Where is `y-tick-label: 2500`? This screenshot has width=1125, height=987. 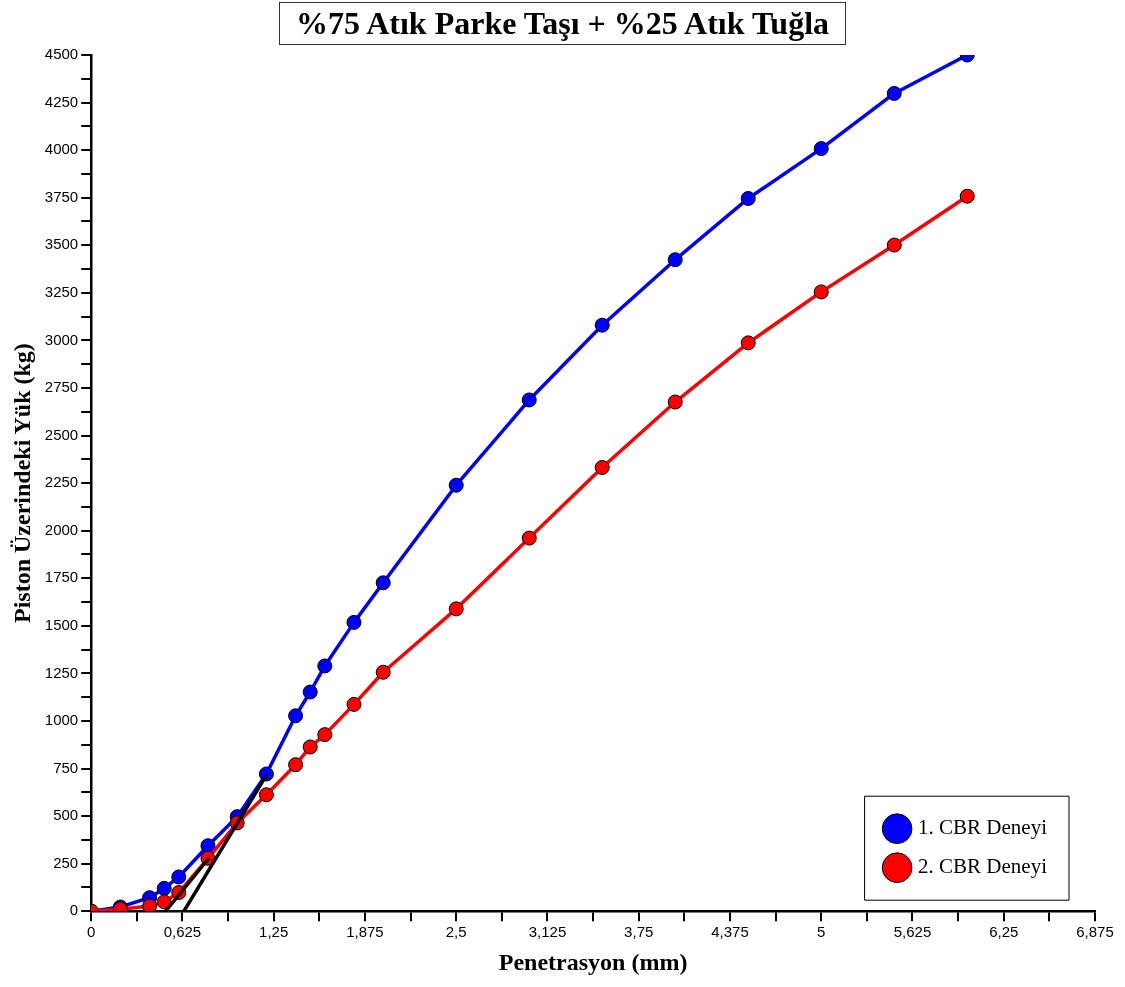 y-tick-label: 2500 is located at coordinates (61, 434).